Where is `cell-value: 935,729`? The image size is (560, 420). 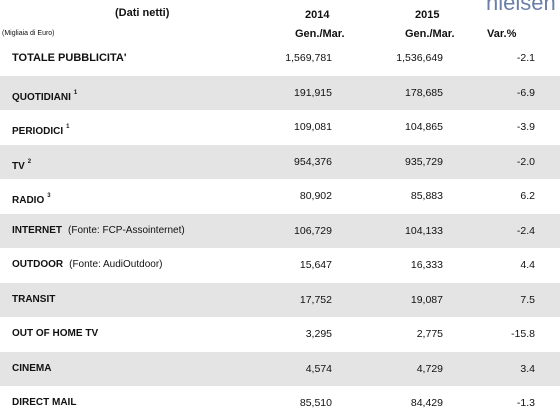 cell-value: 935,729 is located at coordinates (424, 161).